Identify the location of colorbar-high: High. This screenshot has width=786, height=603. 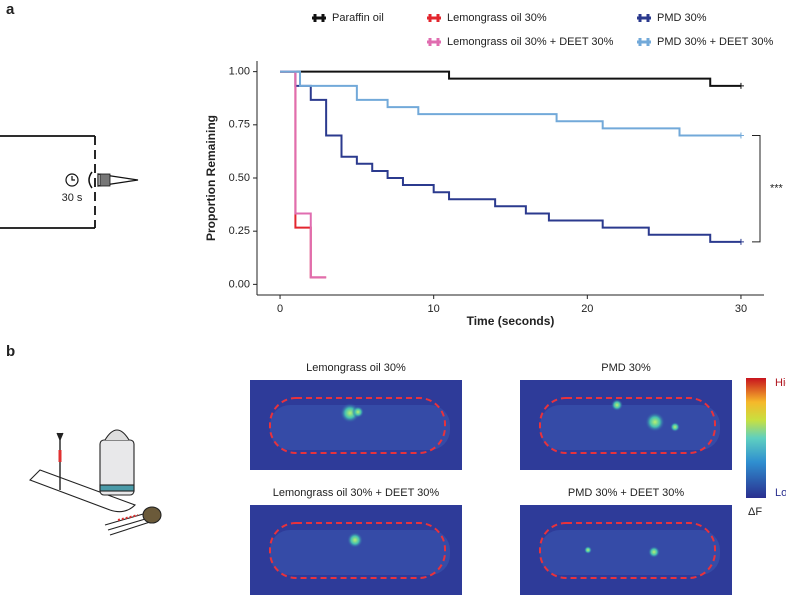
(780, 383).